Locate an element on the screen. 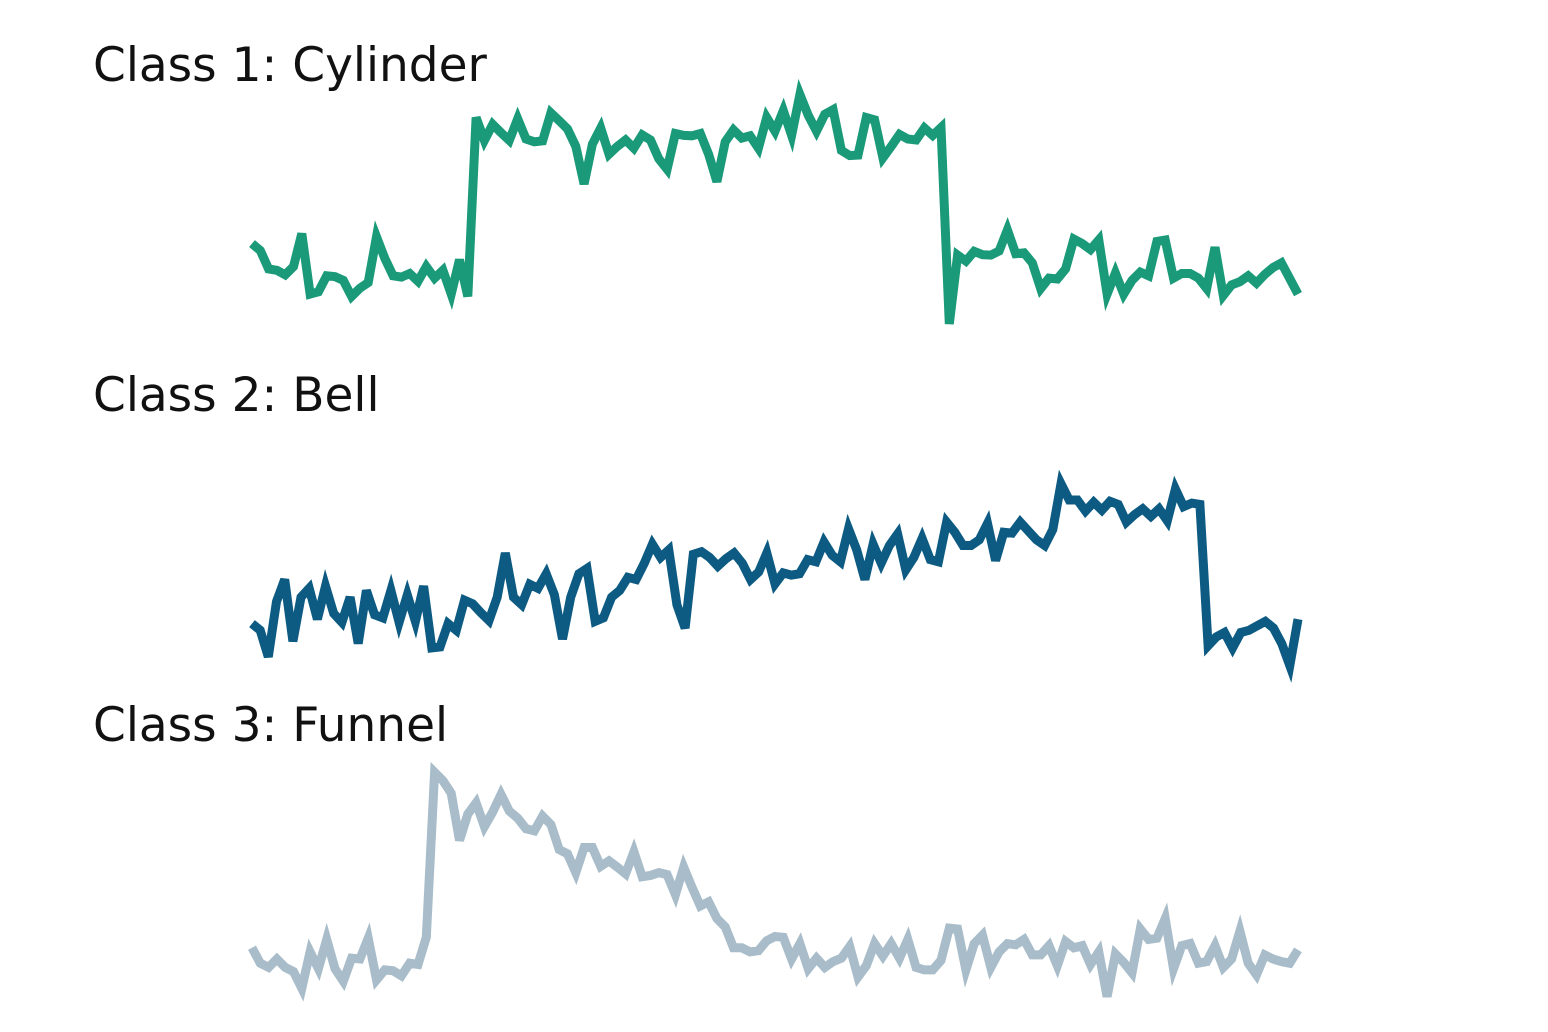 The height and width of the screenshot is (1032, 1548). cylinder-title: Class 1: Cylinder is located at coordinates (290, 65).